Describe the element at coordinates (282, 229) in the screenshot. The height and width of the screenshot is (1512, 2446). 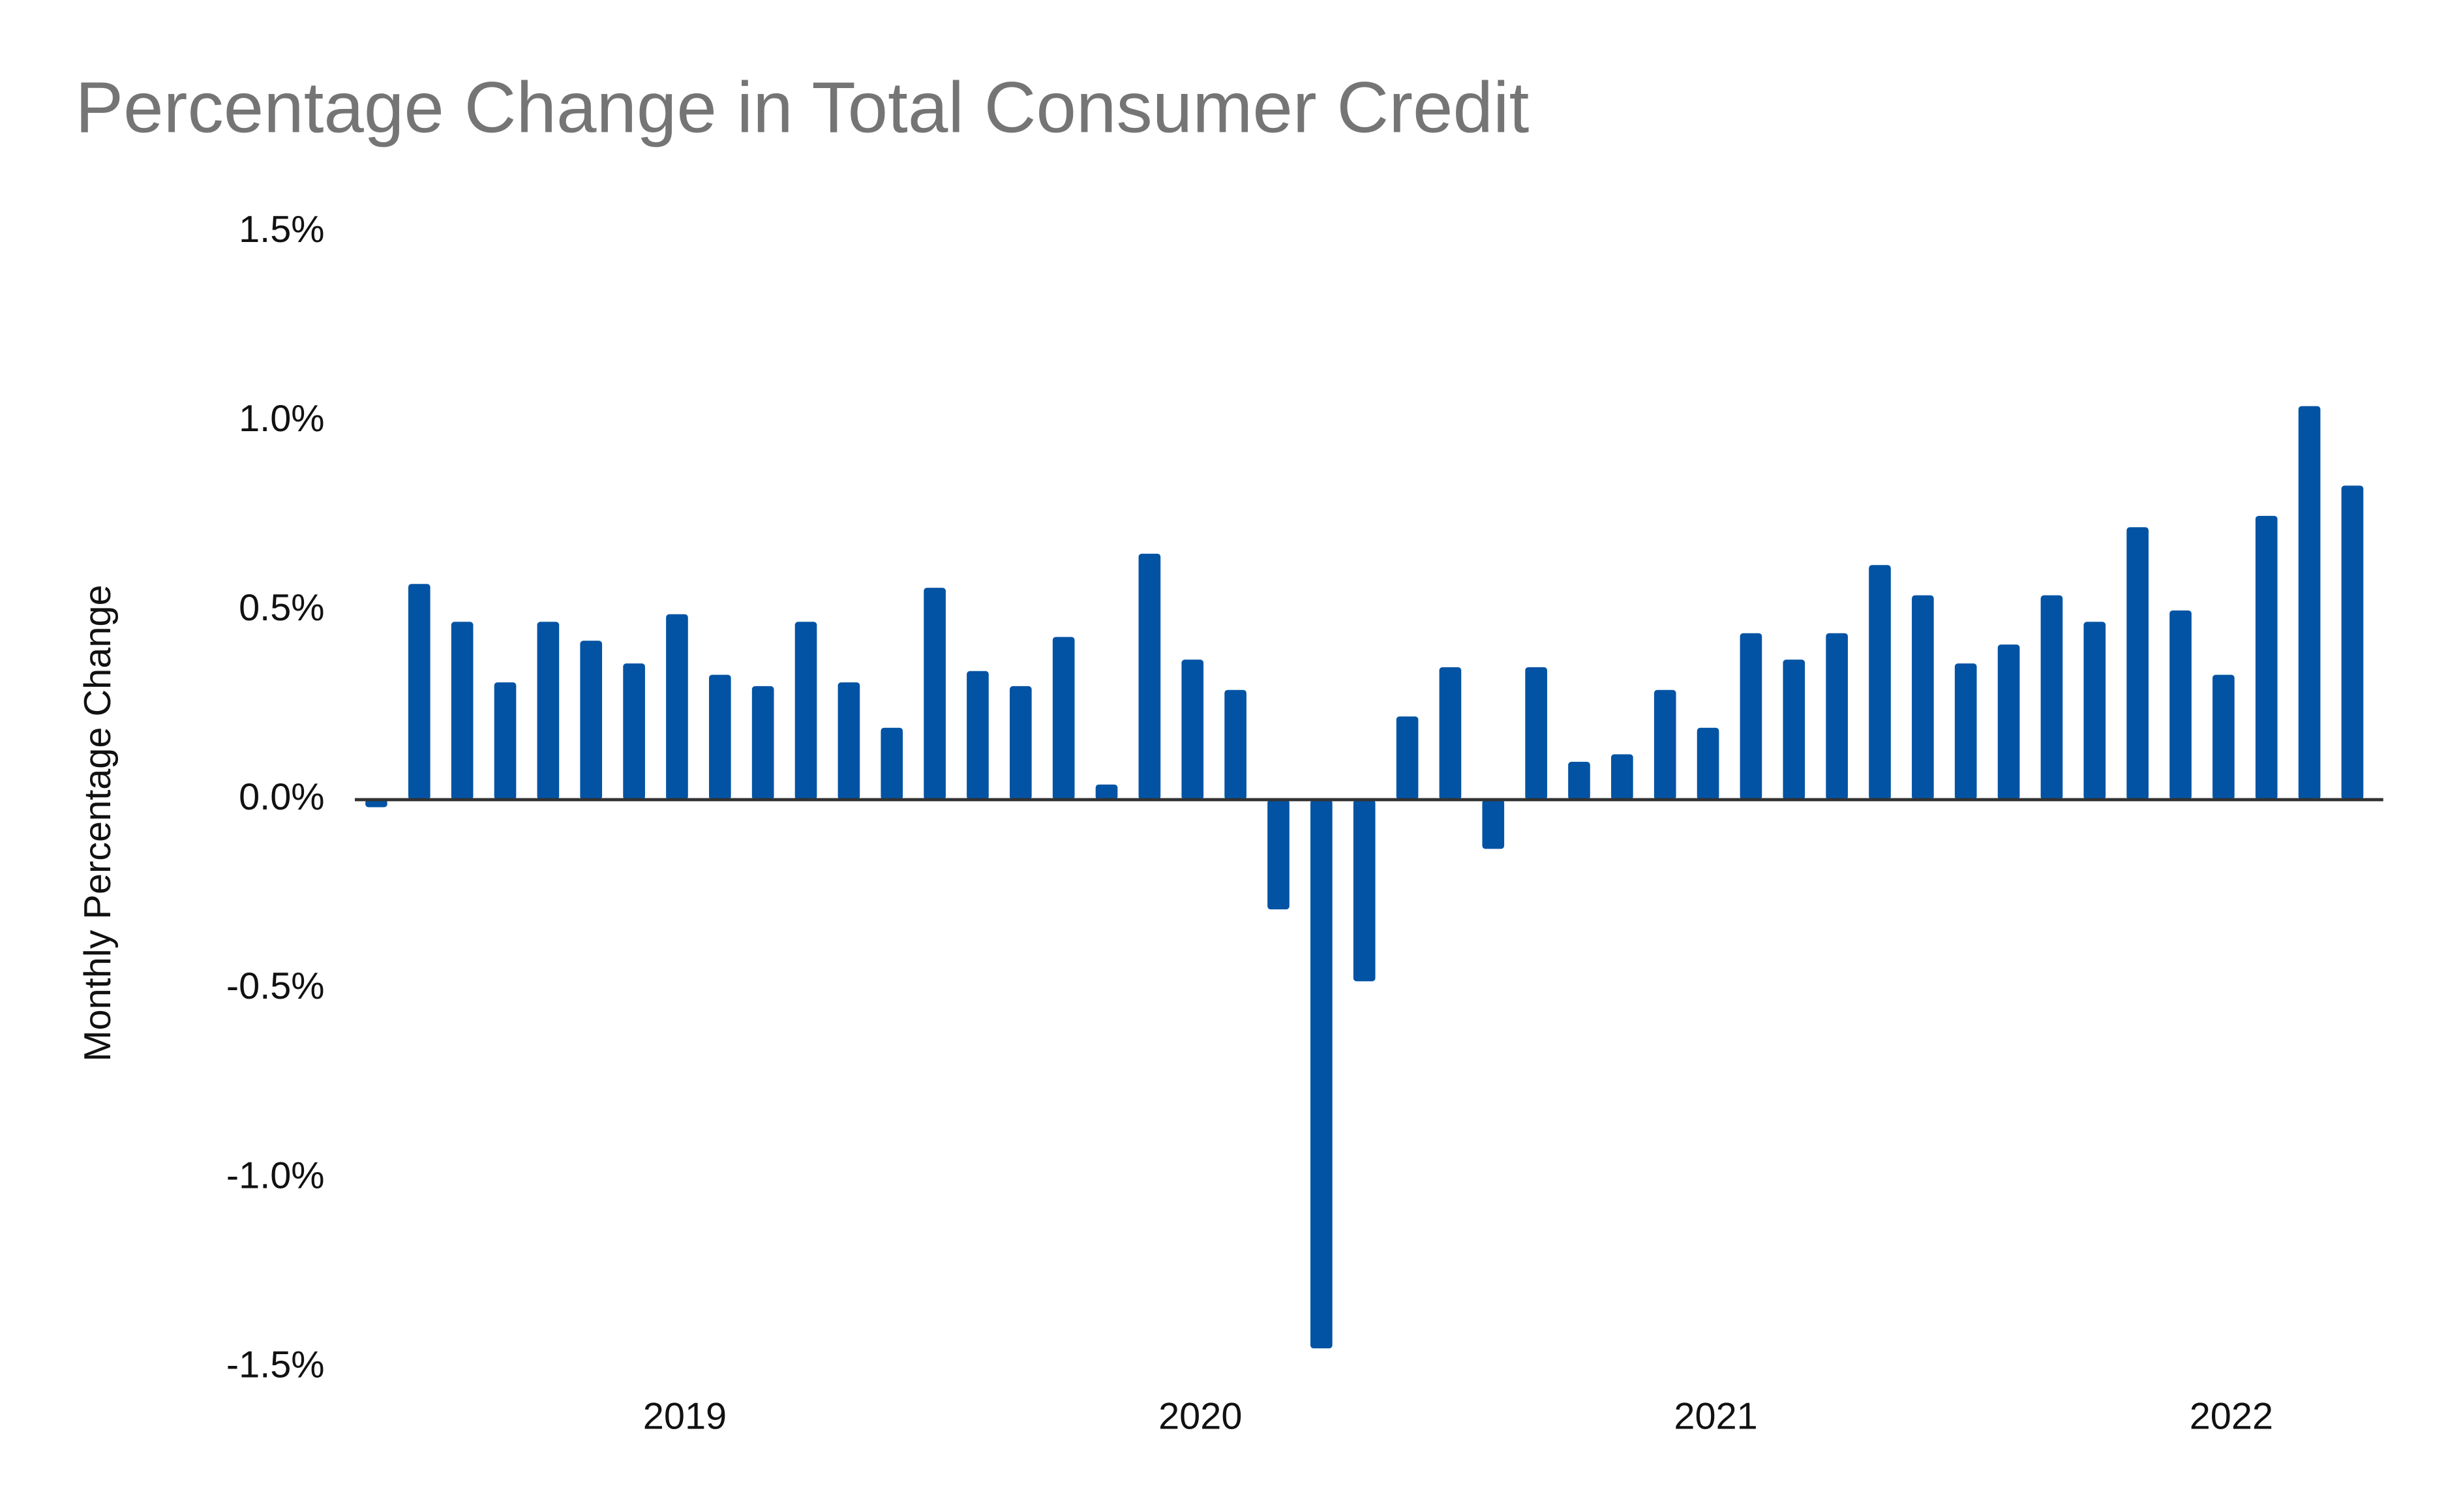
I see `y-tick-label: 1.5%` at that location.